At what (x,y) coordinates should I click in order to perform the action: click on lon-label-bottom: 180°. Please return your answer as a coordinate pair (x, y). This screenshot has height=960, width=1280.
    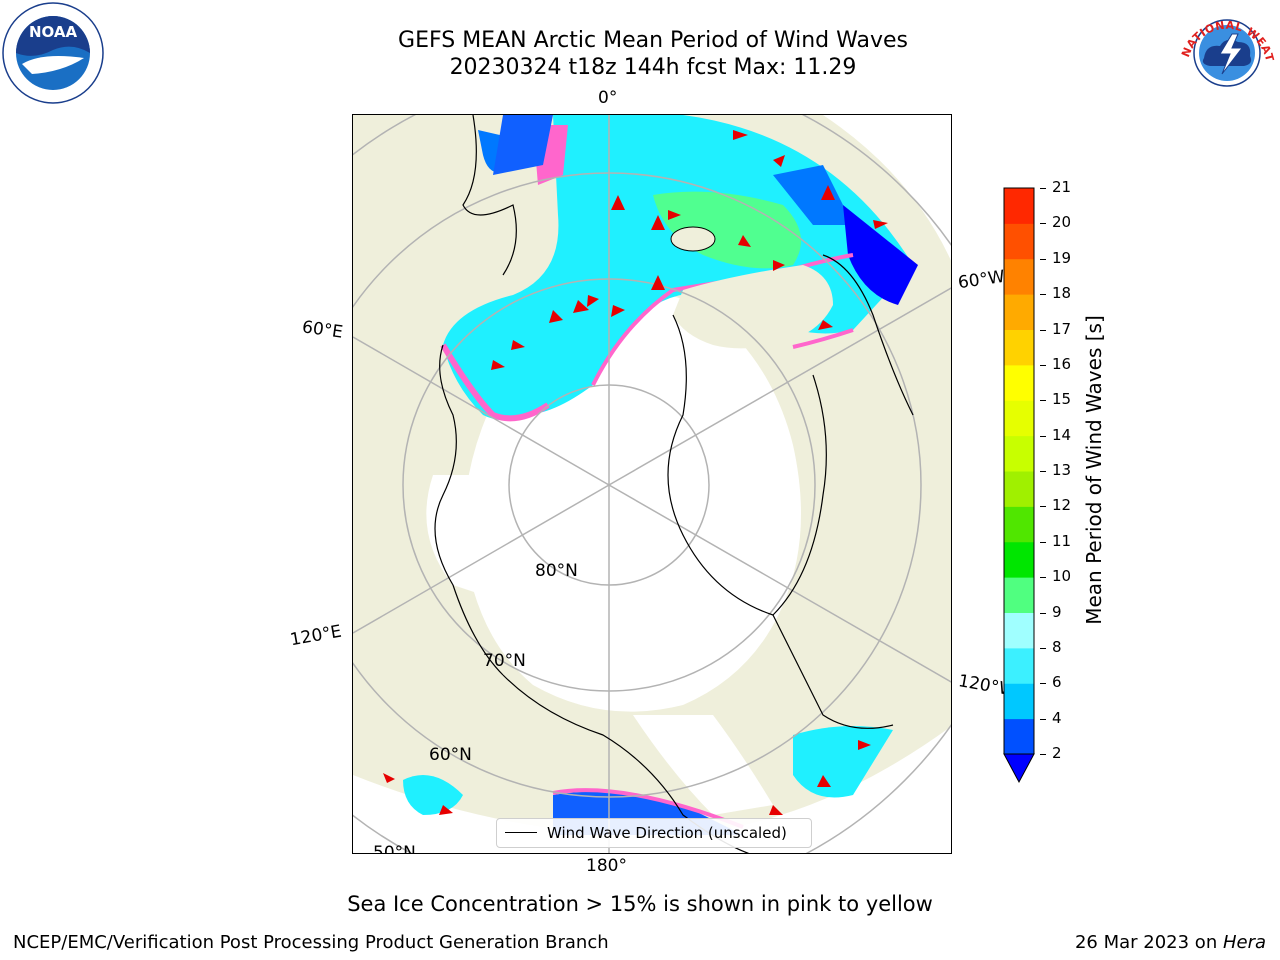
    Looking at the image, I should click on (606, 866).